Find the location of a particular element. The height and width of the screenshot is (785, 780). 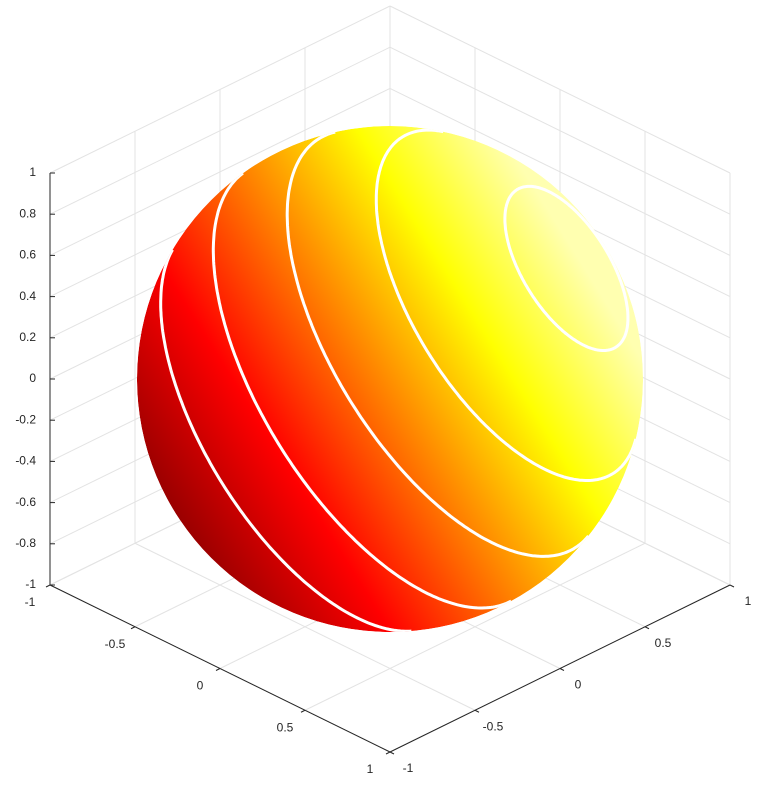

y-tick-label: 0 is located at coordinates (578, 685).